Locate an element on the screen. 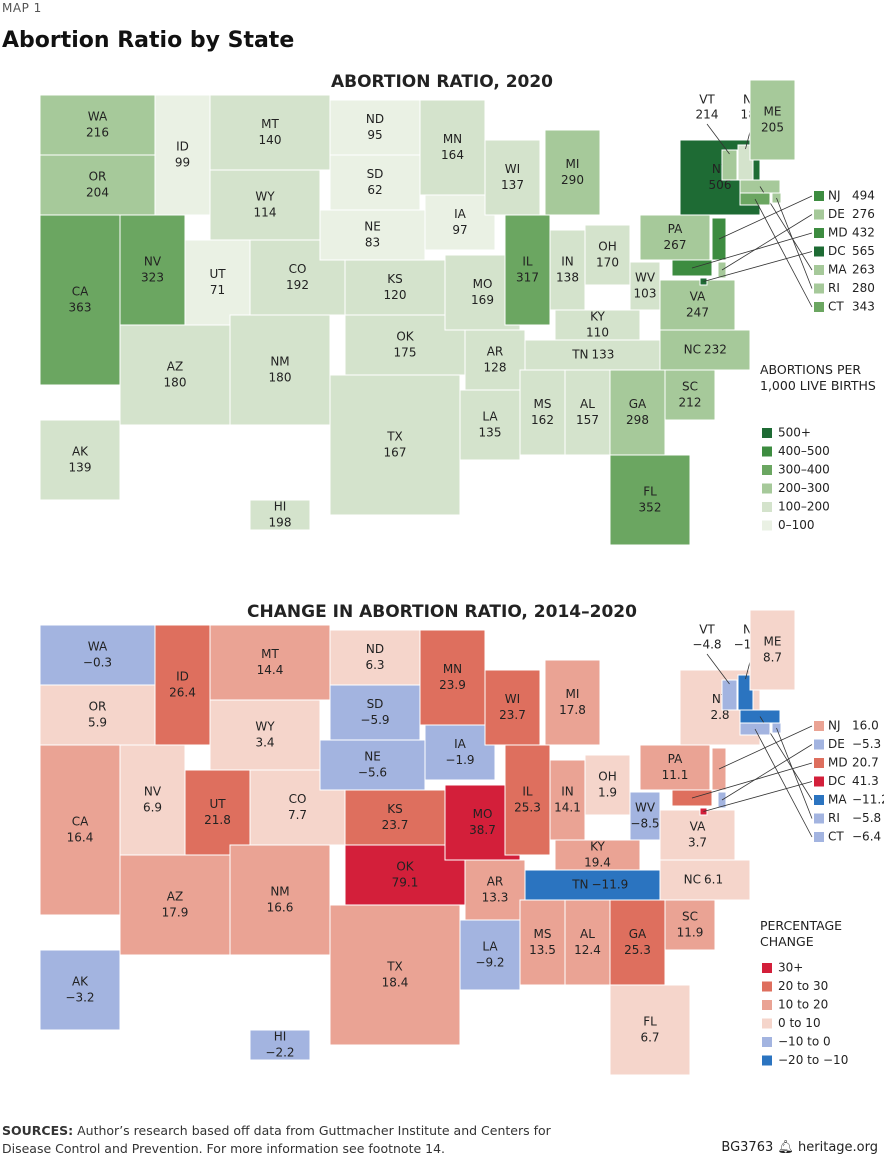  state-abbr: SC is located at coordinates (690, 917).